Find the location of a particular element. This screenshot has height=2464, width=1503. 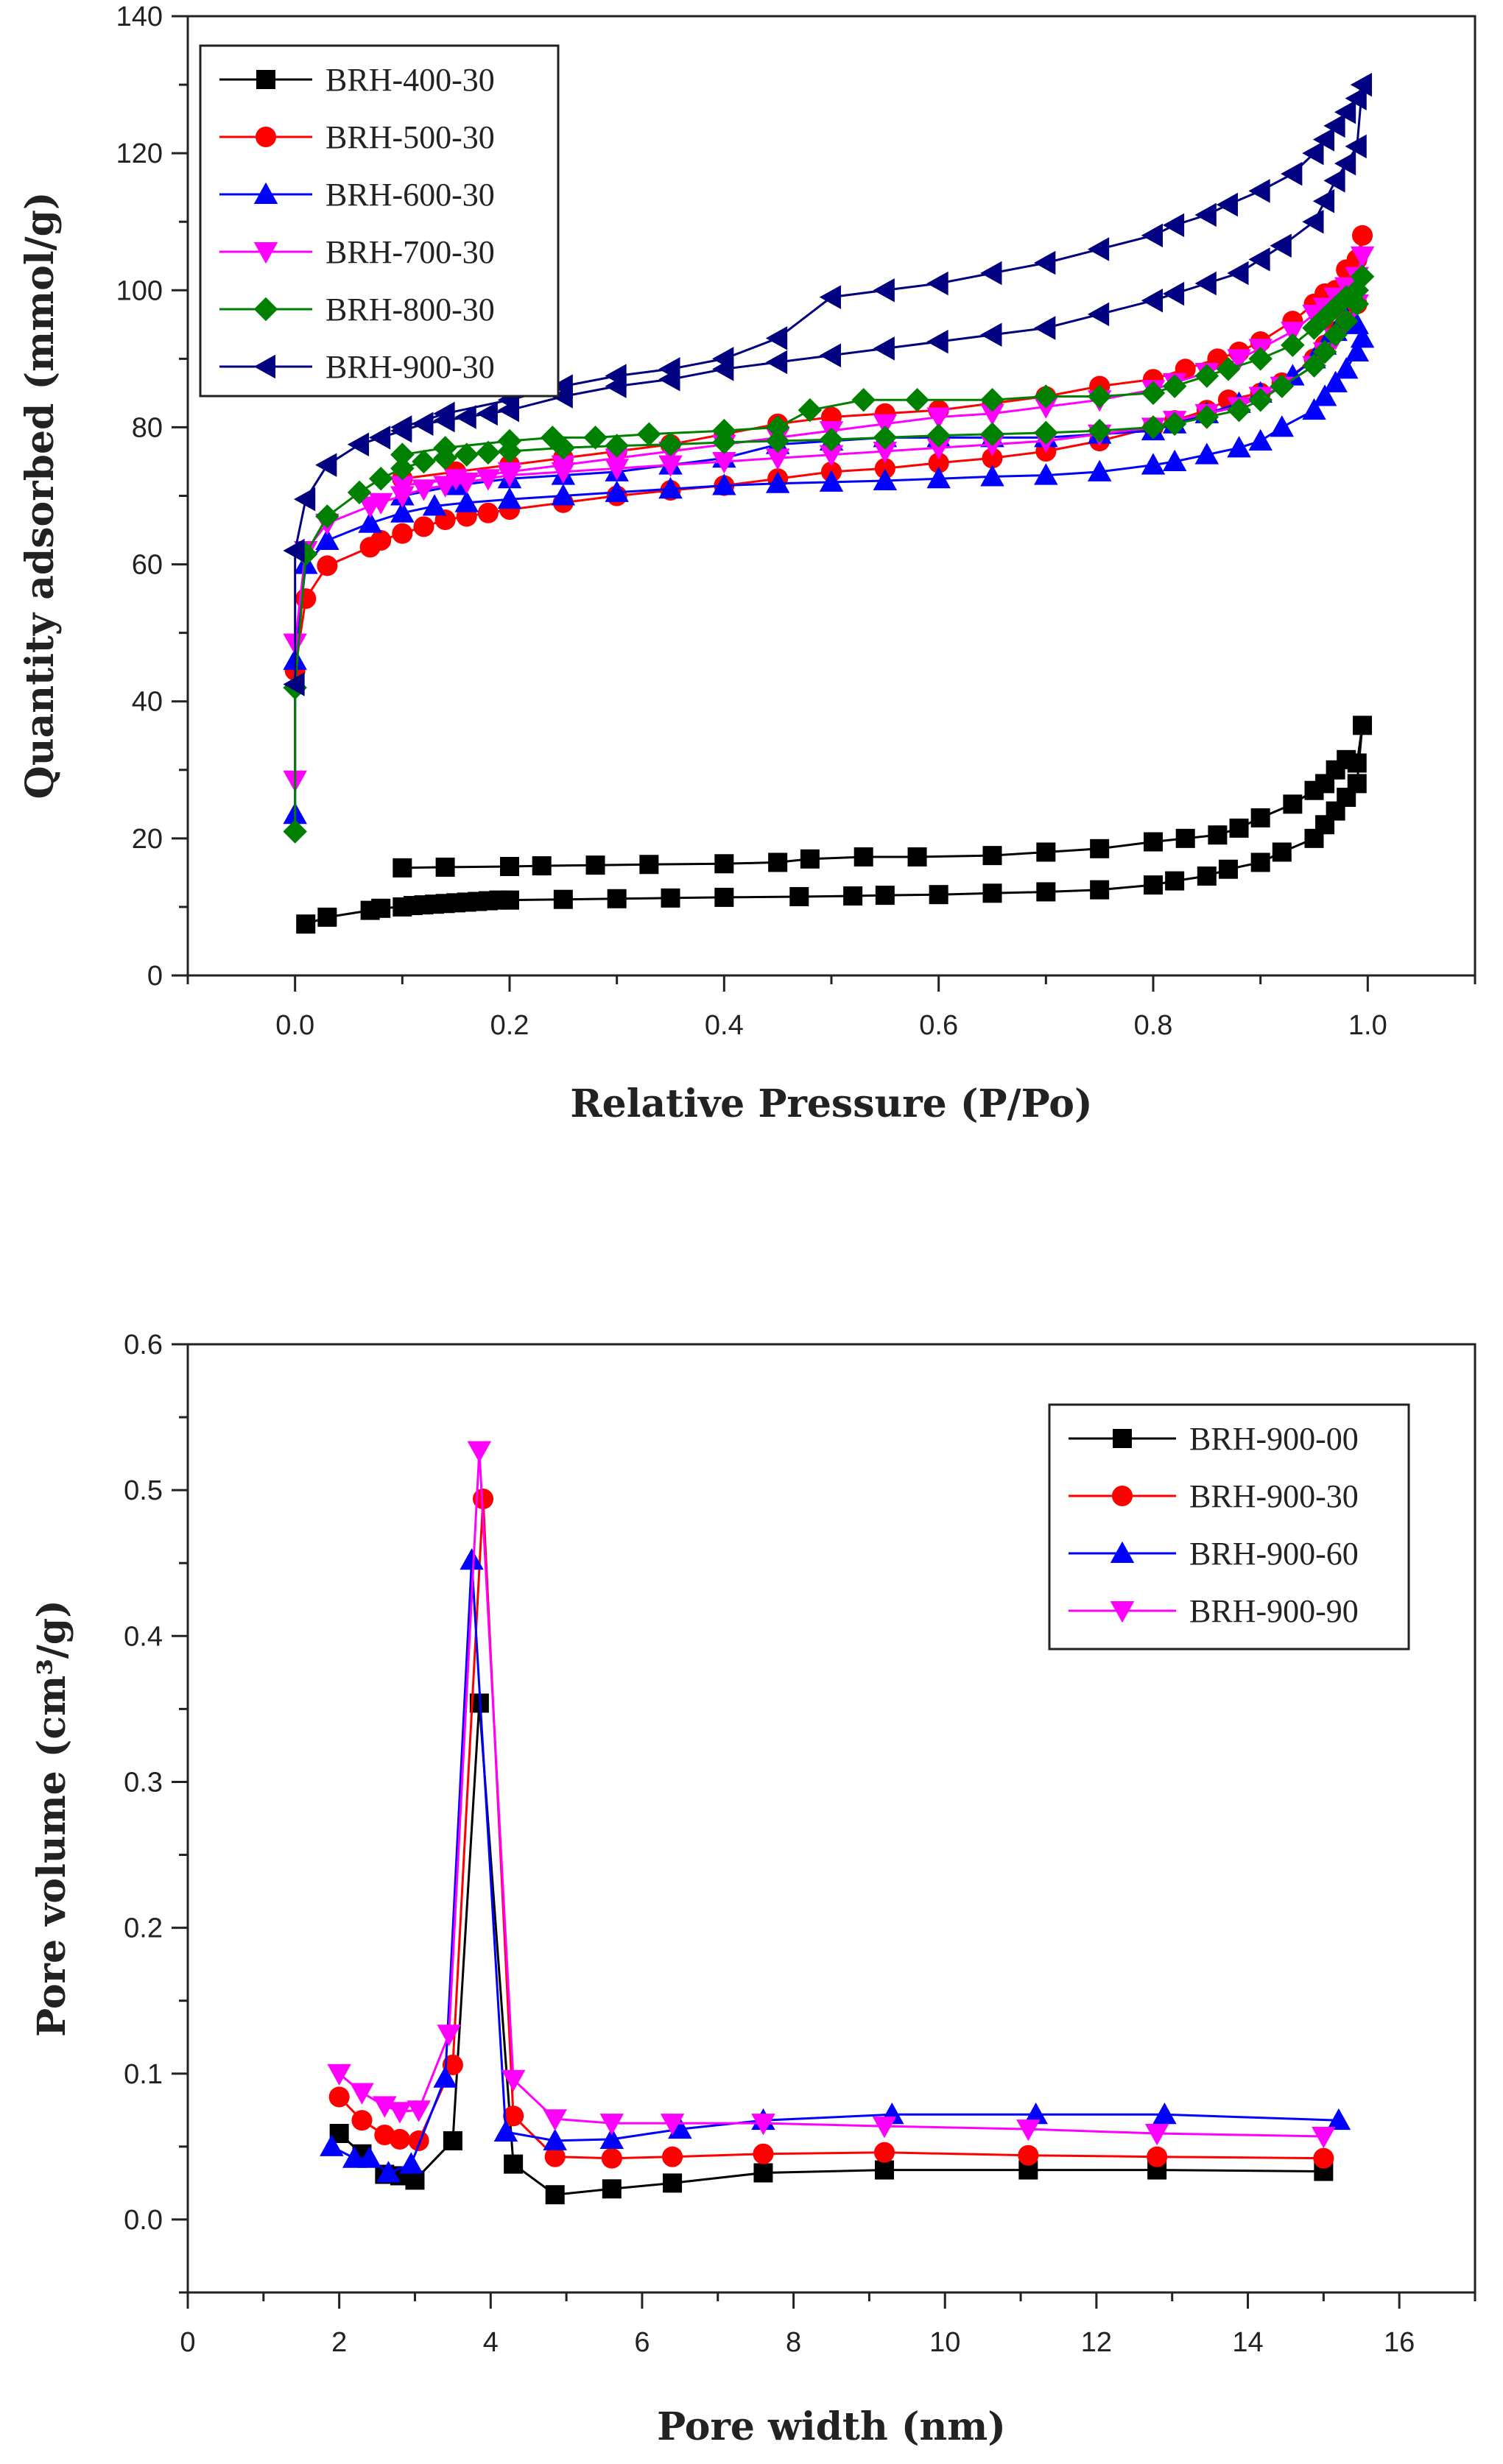

legend-label: BRH-600-30 is located at coordinates (410, 195).